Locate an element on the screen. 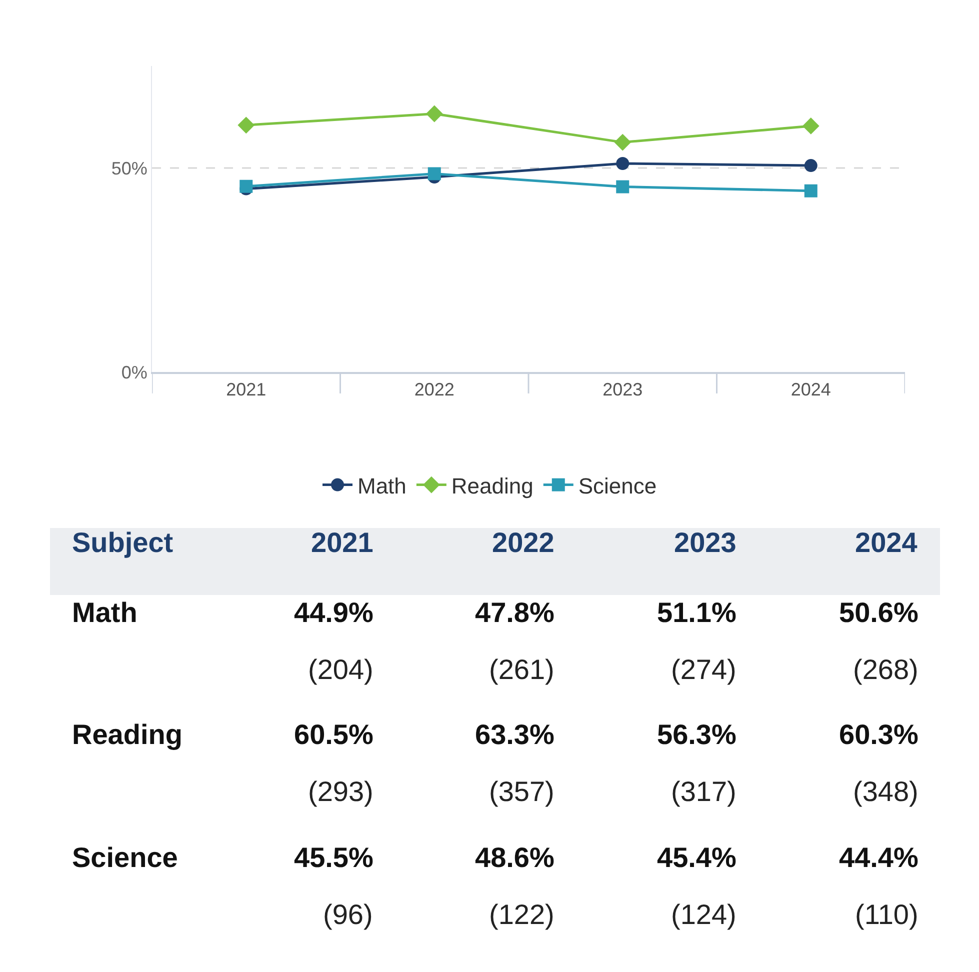  data-label: 60.5% (293) is located at coordinates (334, 763).